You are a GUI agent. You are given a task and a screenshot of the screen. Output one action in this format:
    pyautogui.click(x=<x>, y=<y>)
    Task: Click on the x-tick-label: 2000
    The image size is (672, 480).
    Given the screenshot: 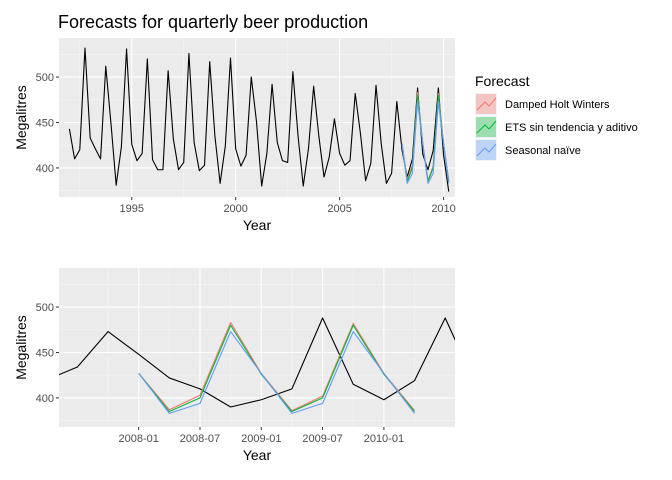 What is the action you would take?
    pyautogui.click(x=235, y=209)
    